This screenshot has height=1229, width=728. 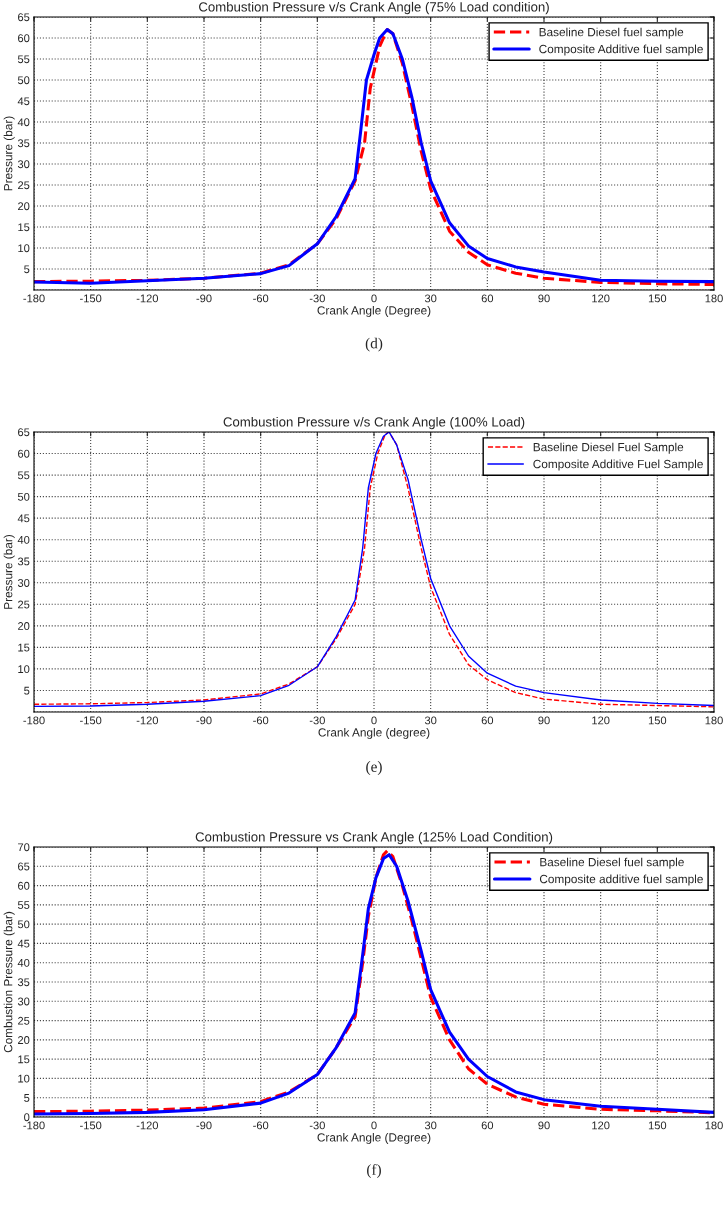 What do you see at coordinates (608, 448) in the screenshot?
I see `legend-label: Baseline Diesel Fuel Sample` at bounding box center [608, 448].